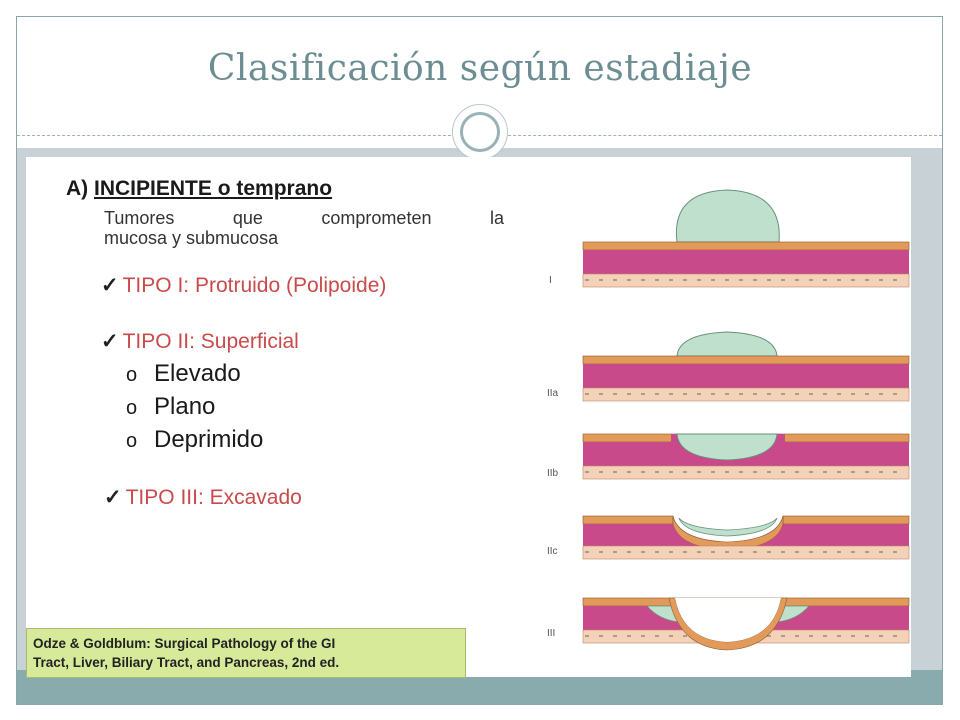  What do you see at coordinates (304, 218) in the screenshot?
I see `description-line-1: Tumores que comprometen la` at bounding box center [304, 218].